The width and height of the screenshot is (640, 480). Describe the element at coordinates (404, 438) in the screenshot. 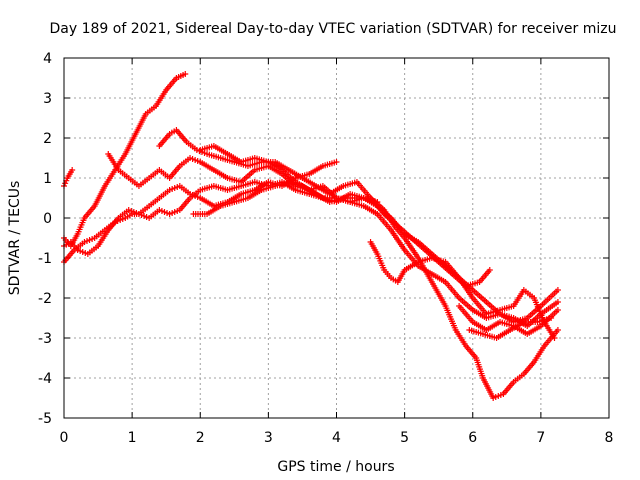

I see `x-tick-label: 5` at that location.